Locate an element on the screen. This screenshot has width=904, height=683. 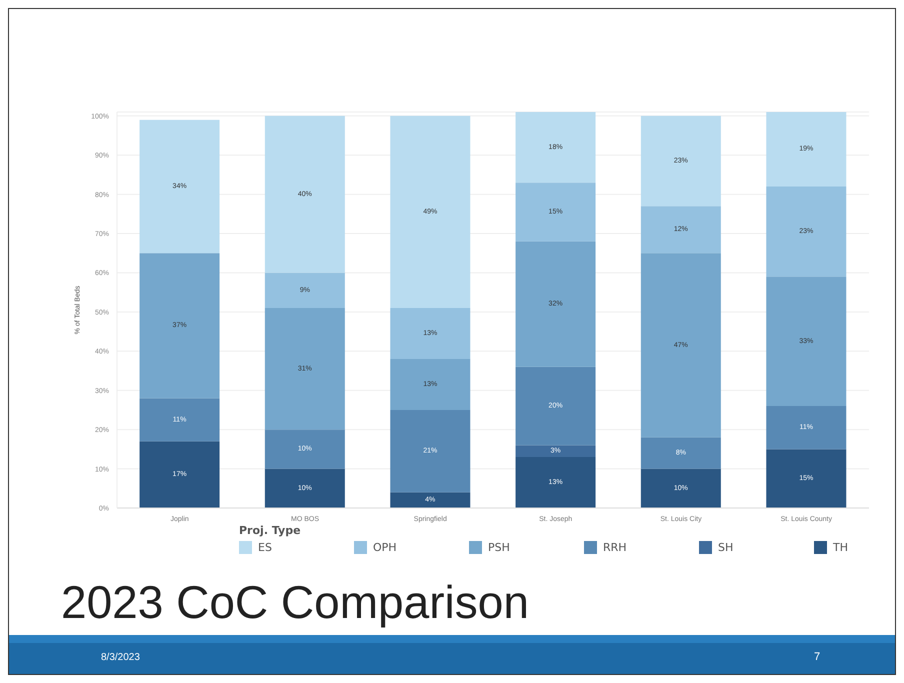
text: 8/3/2023 is located at coordinates (120, 657).